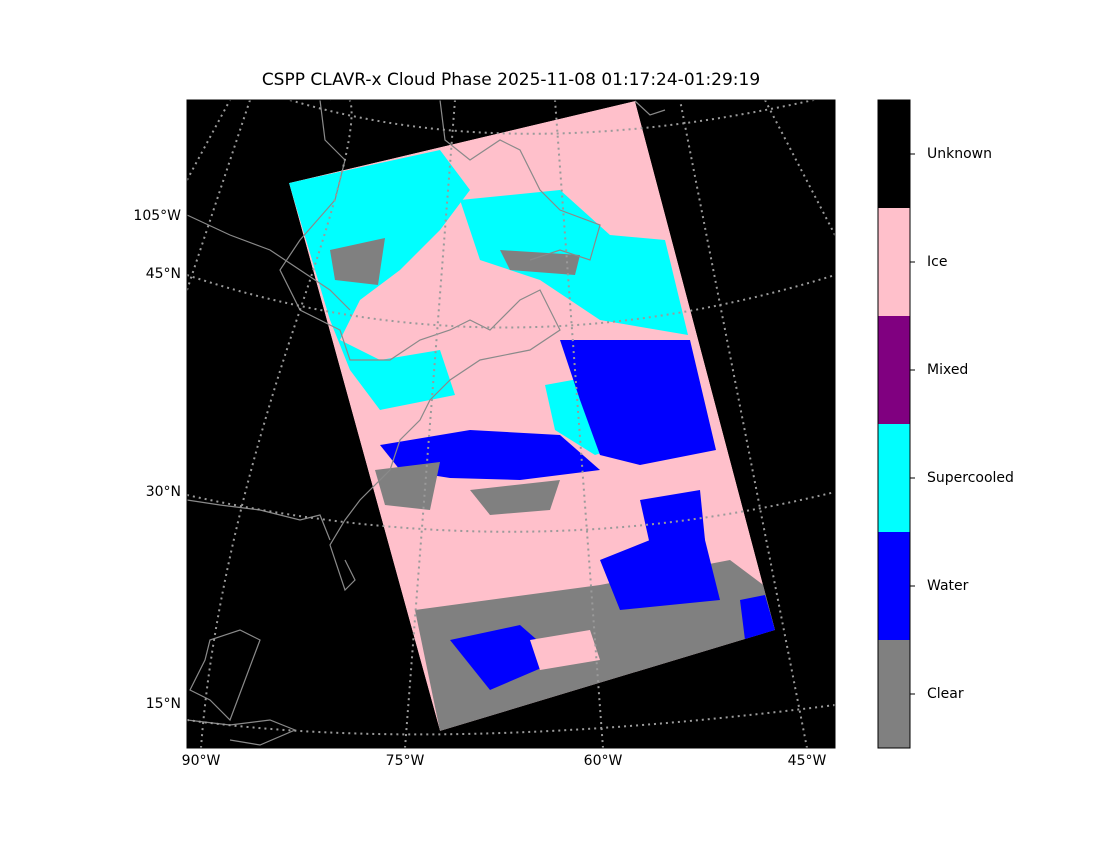  Describe the element at coordinates (163, 274) in the screenshot. I see `lat-label: 45°N` at that location.